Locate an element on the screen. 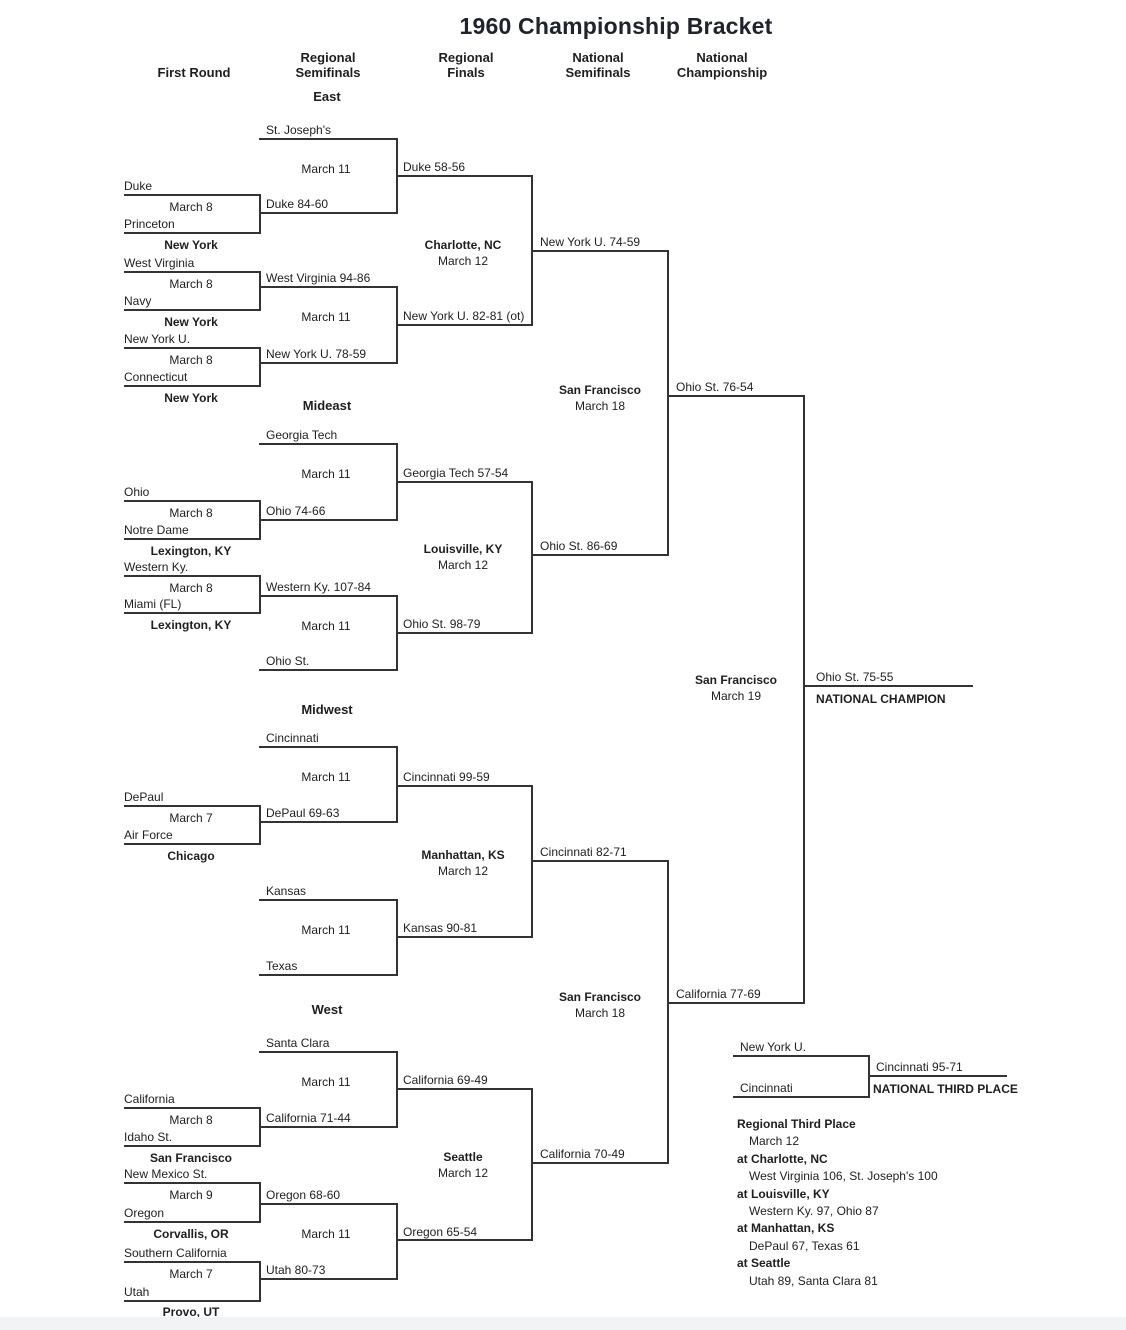  advancing-label: California 69-49 is located at coordinates (445, 1080).